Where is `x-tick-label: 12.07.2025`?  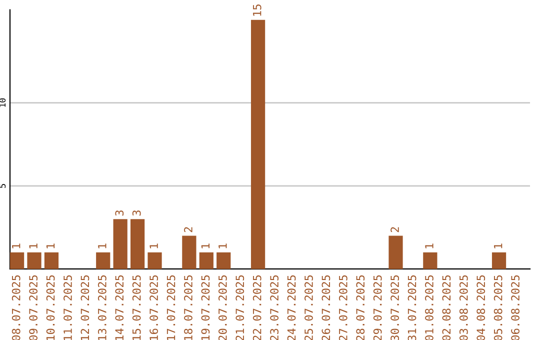 x-tick-label: 12.07.2025 is located at coordinates (85, 307).